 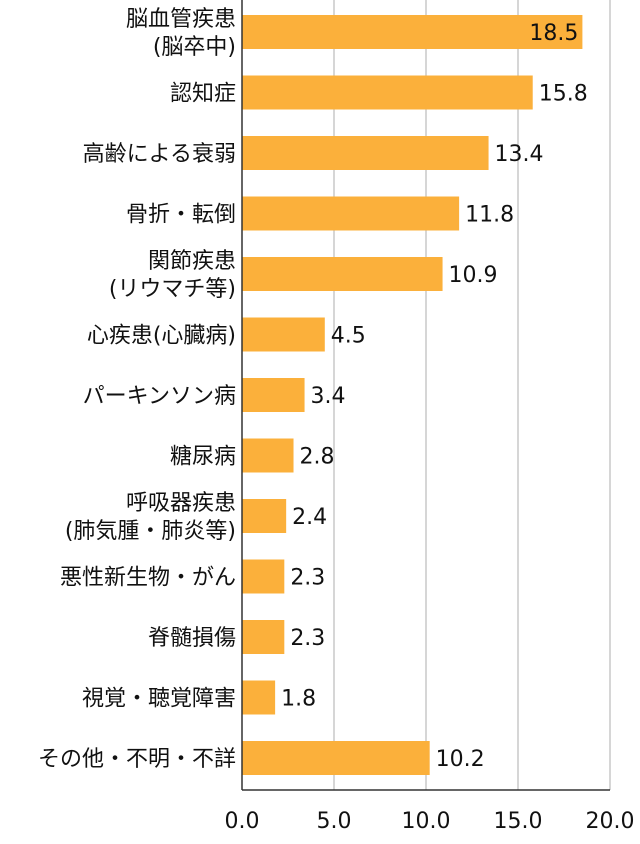 What do you see at coordinates (317, 457) in the screenshot?
I see `data-label: 2.8` at bounding box center [317, 457].